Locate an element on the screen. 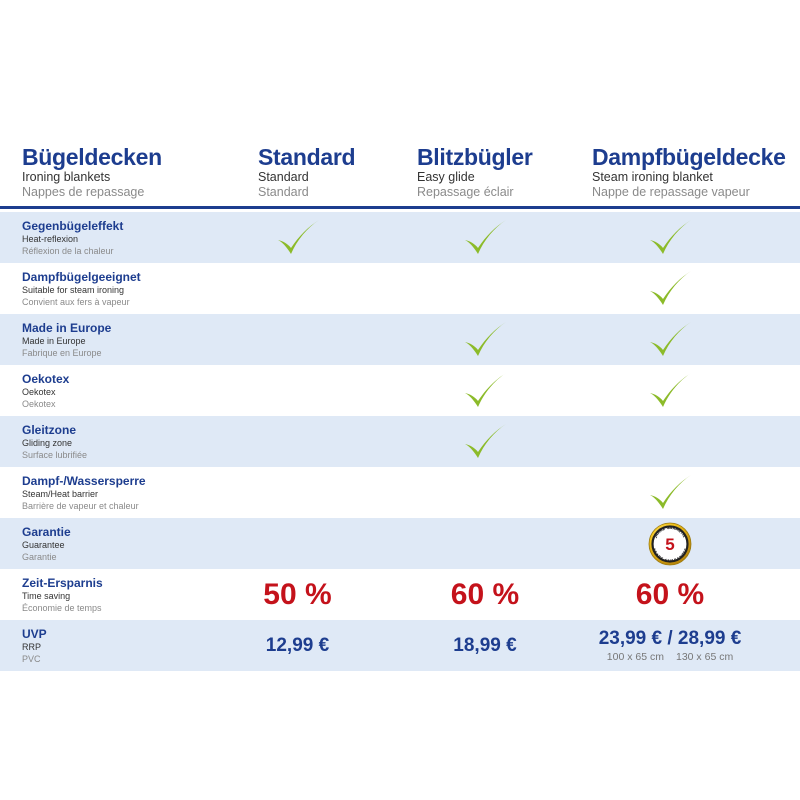 The image size is (800, 800). row-label-fr: Surface lubrifiée is located at coordinates (55, 455).